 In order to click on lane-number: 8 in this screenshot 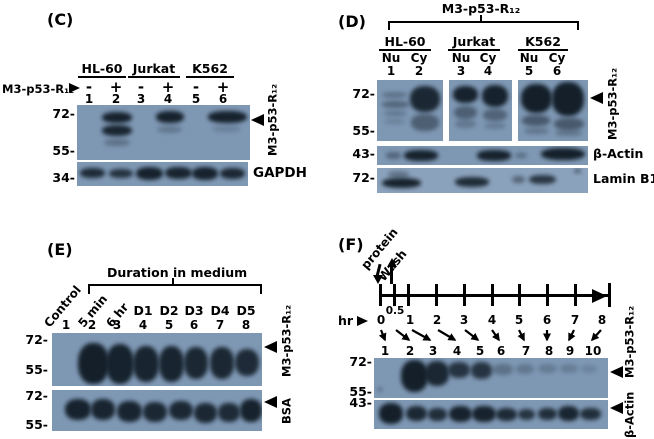, I will do `click(246, 325)`.